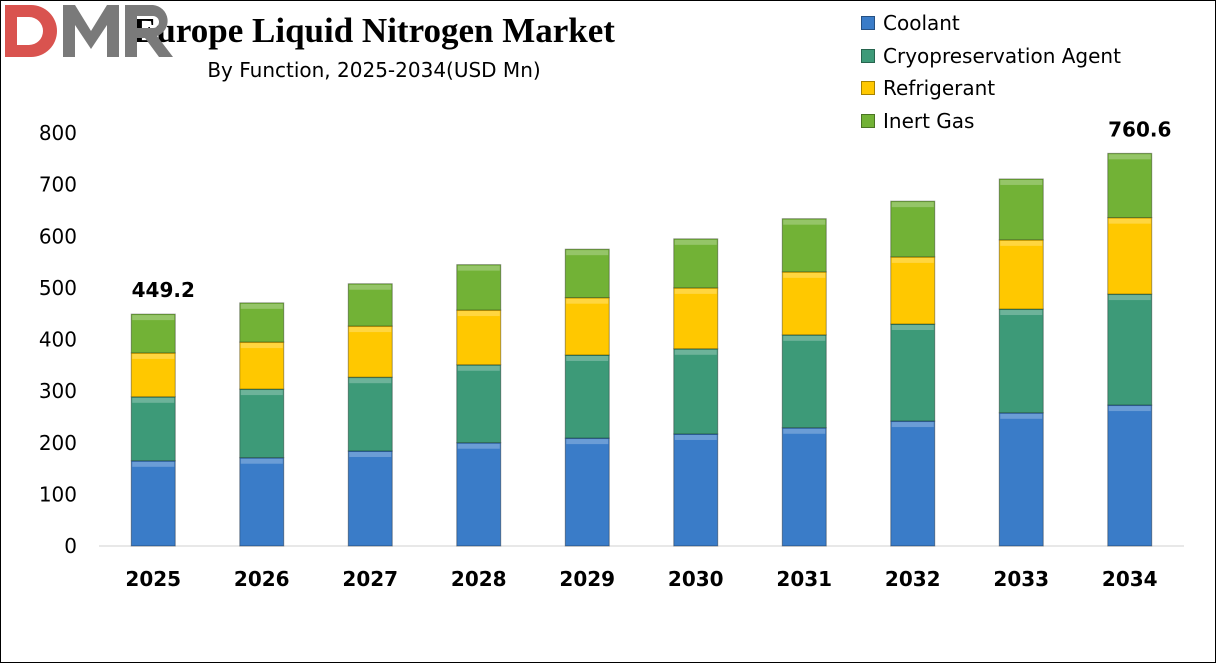 This screenshot has width=1216, height=663. I want to click on y-tick-label: 0, so click(70, 546).